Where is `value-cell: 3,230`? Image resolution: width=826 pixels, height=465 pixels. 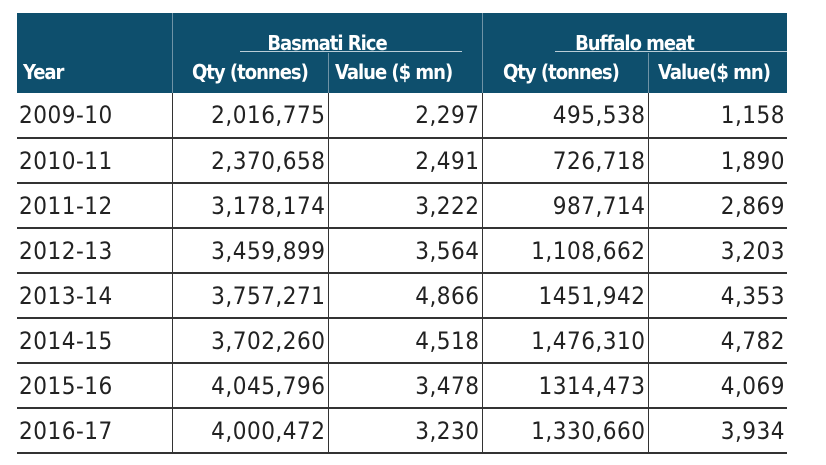 value-cell: 3,230 is located at coordinates (405, 431).